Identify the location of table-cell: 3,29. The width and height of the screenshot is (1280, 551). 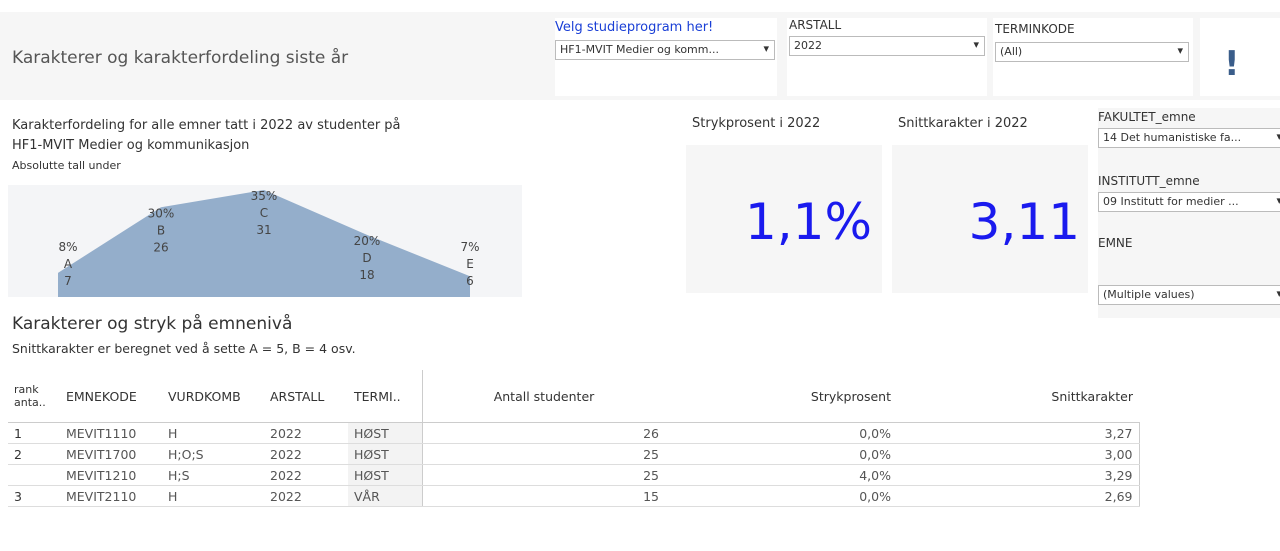
(1018, 475).